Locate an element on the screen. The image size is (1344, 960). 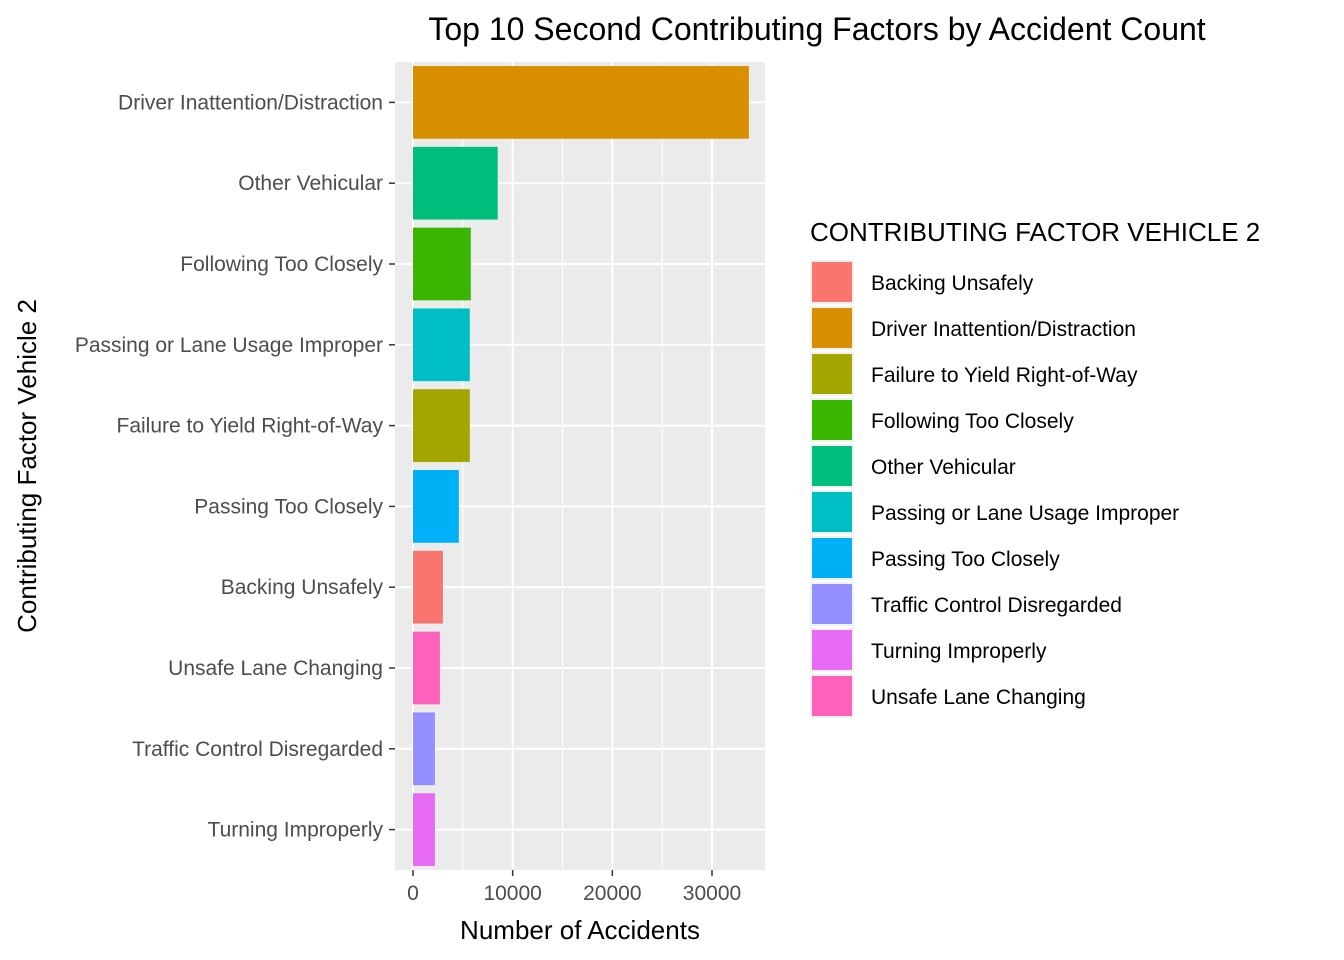
legend-label: Following Too Closely is located at coordinates (972, 421).